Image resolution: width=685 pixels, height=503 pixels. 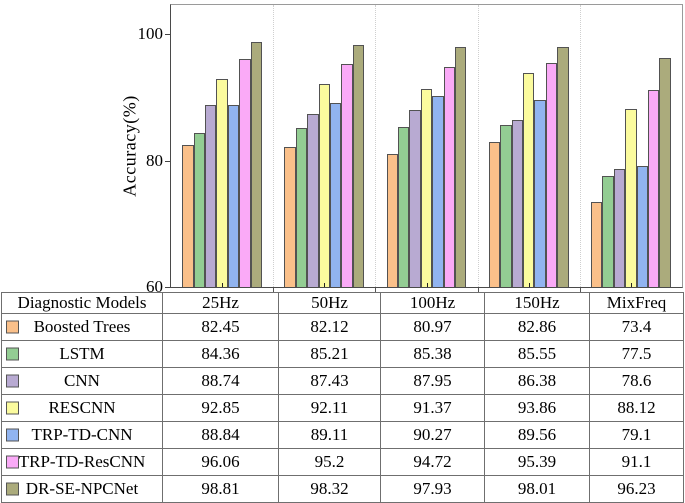 What do you see at coordinates (220, 381) in the screenshot?
I see `accuracy-value-cell: 88.74` at bounding box center [220, 381].